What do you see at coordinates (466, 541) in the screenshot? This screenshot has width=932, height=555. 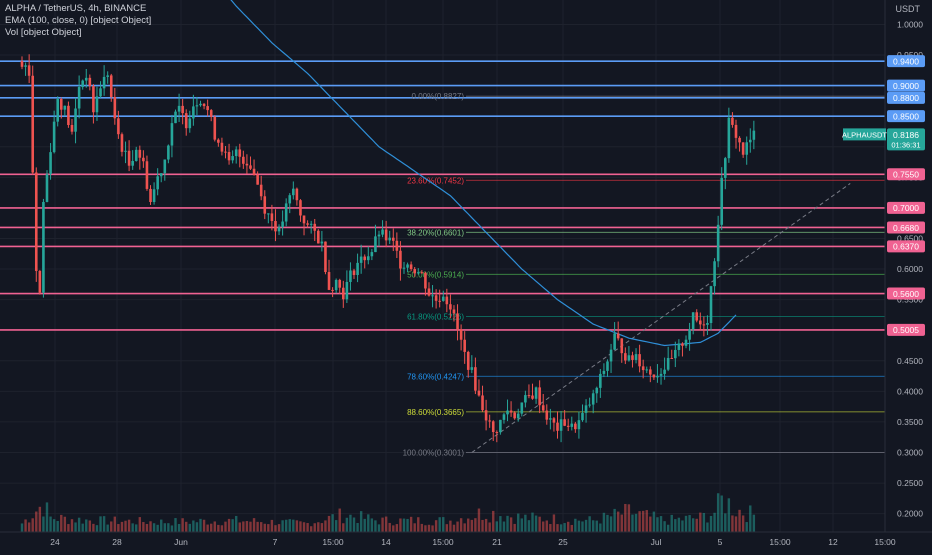 I see `time-axis-bg` at bounding box center [466, 541].